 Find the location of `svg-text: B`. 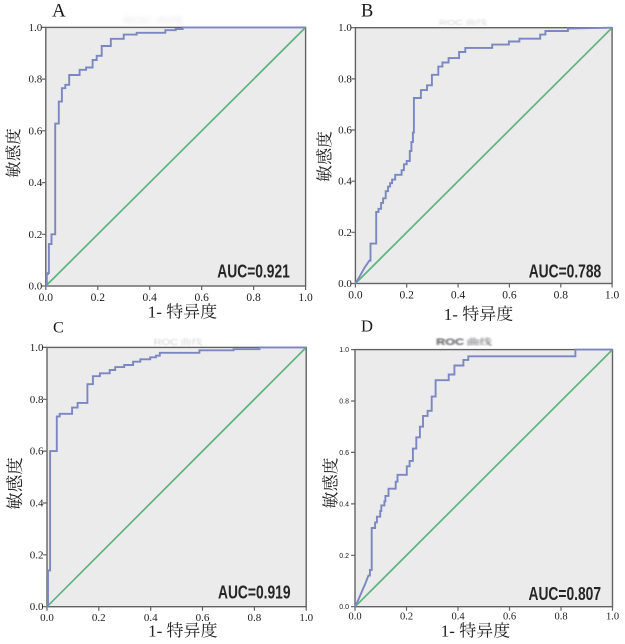

svg-text: B is located at coordinates (367, 12).